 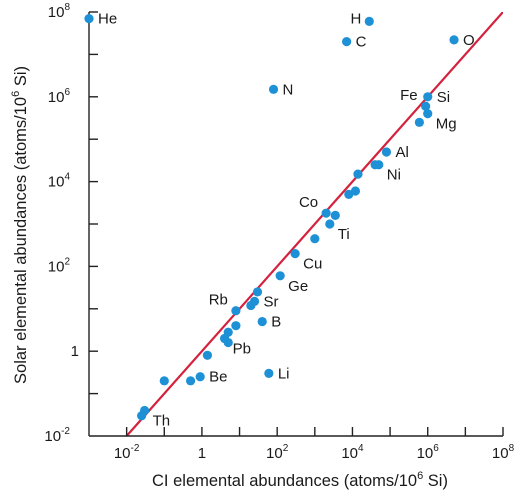 I want to click on x-tick-label: 10⁻², so click(x=127, y=452).